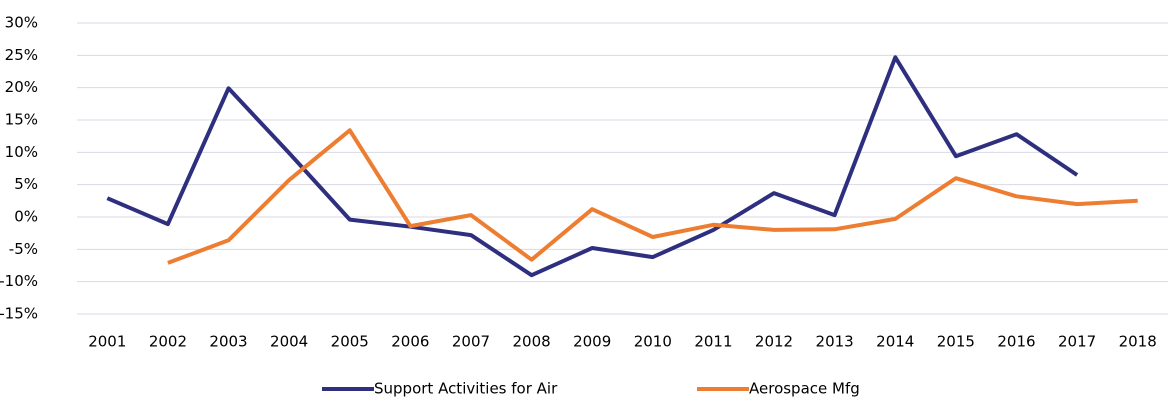 Image resolution: width=1170 pixels, height=404 pixels. I want to click on x-tick-label: 2001, so click(107, 342).